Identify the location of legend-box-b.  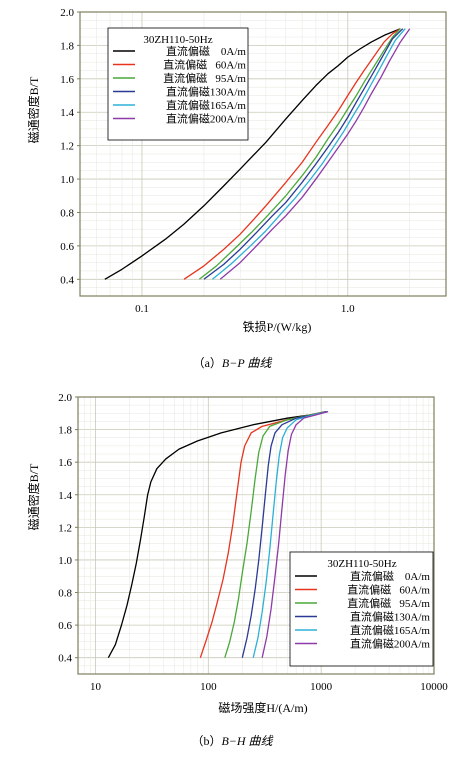
(361, 609).